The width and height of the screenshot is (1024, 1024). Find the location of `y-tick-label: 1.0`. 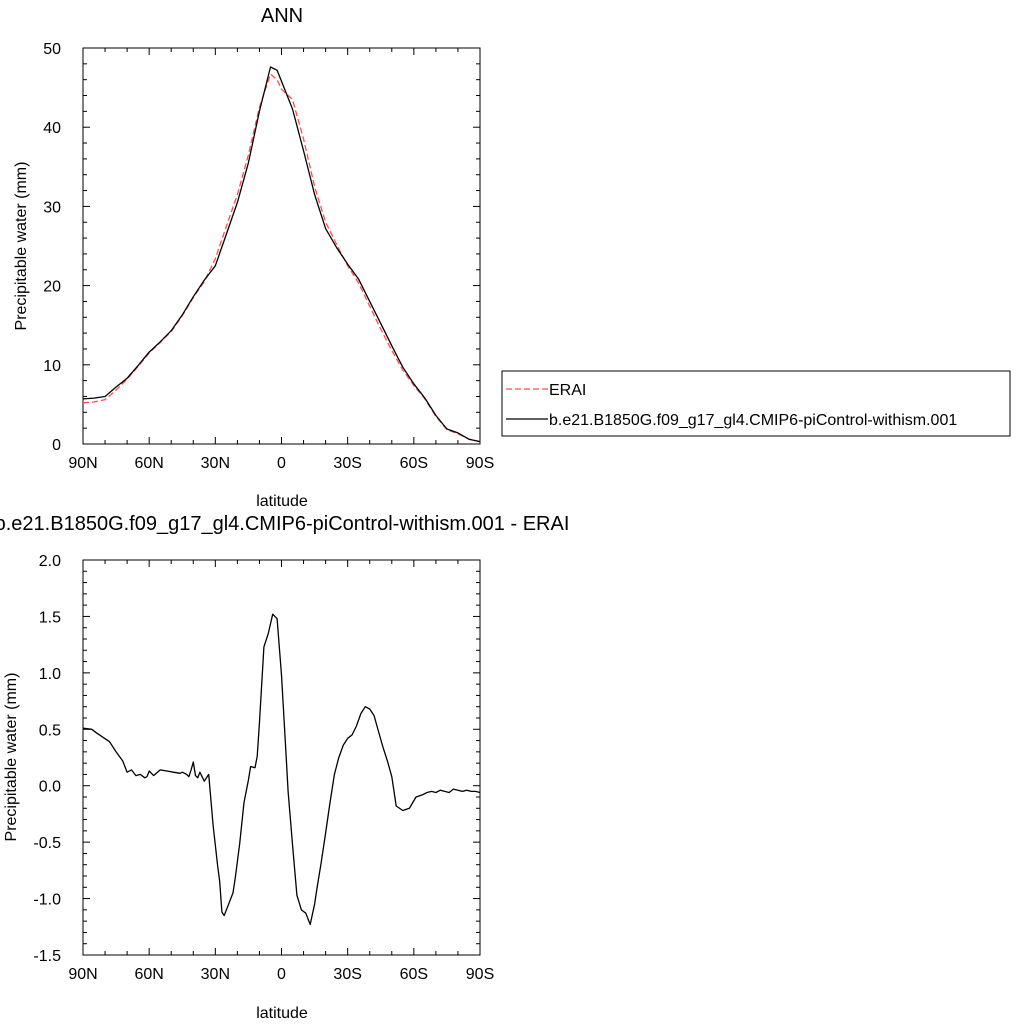

y-tick-label: 1.0 is located at coordinates (50, 674).